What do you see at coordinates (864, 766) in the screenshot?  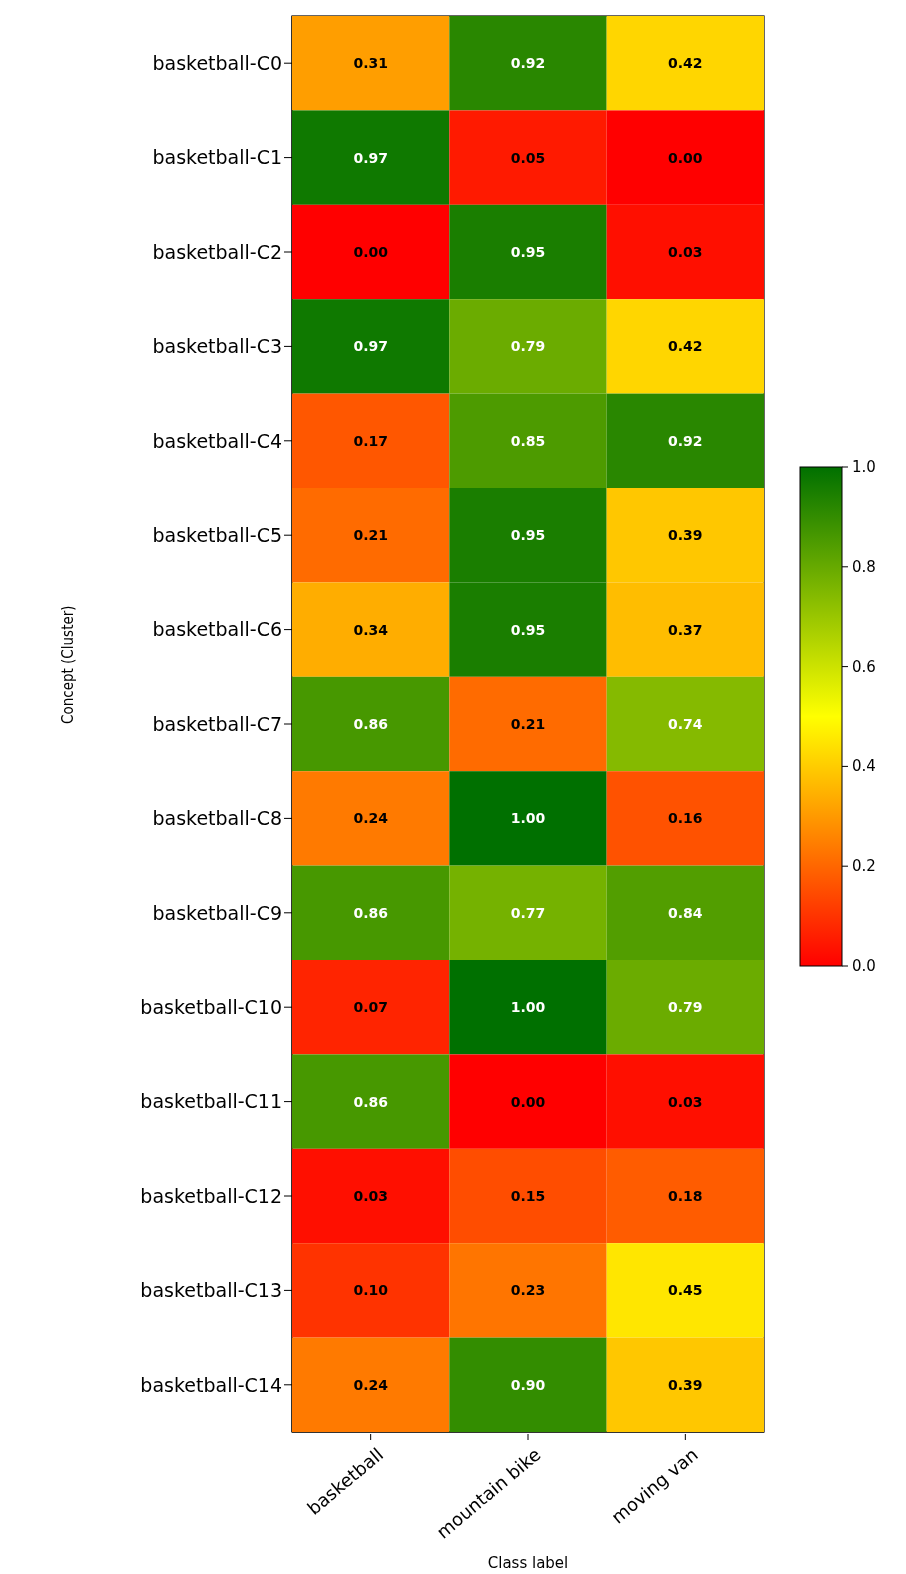 I see `color-bar-label: 0.4` at bounding box center [864, 766].